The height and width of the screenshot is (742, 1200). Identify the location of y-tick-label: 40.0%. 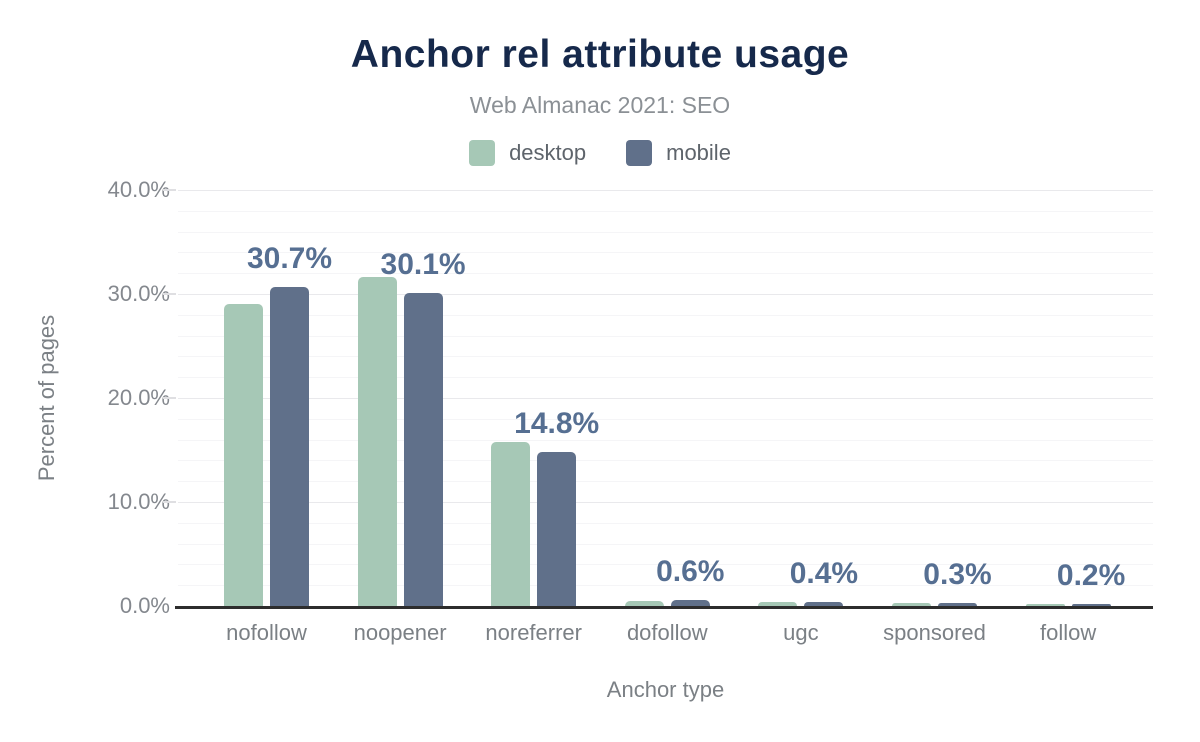
(138, 189).